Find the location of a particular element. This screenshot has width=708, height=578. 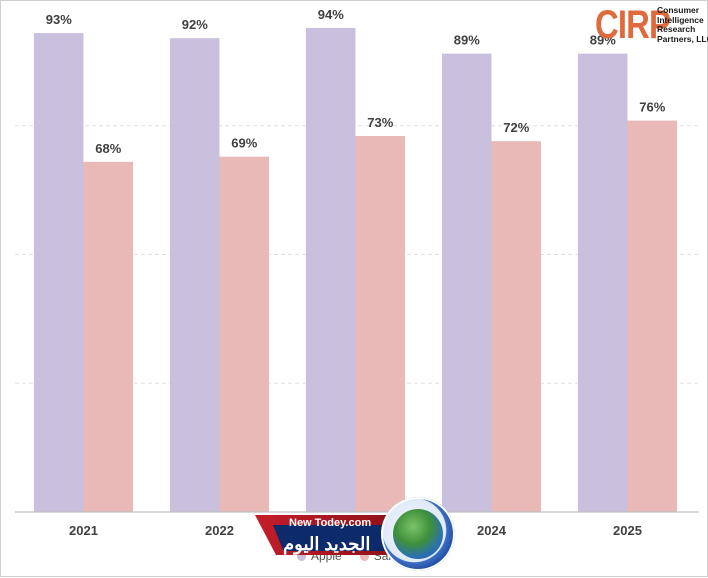

data-label-apple-2021: 93% is located at coordinates (59, 19).